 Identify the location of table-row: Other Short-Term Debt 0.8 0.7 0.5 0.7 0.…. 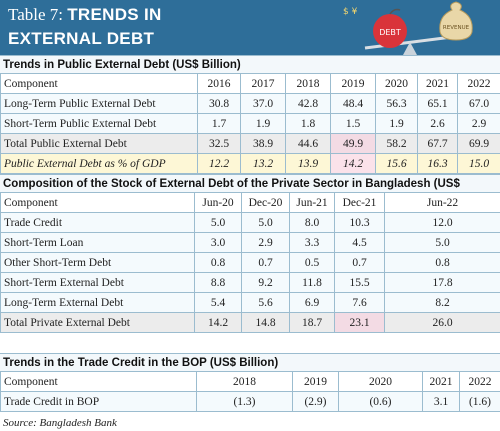
(250, 262).